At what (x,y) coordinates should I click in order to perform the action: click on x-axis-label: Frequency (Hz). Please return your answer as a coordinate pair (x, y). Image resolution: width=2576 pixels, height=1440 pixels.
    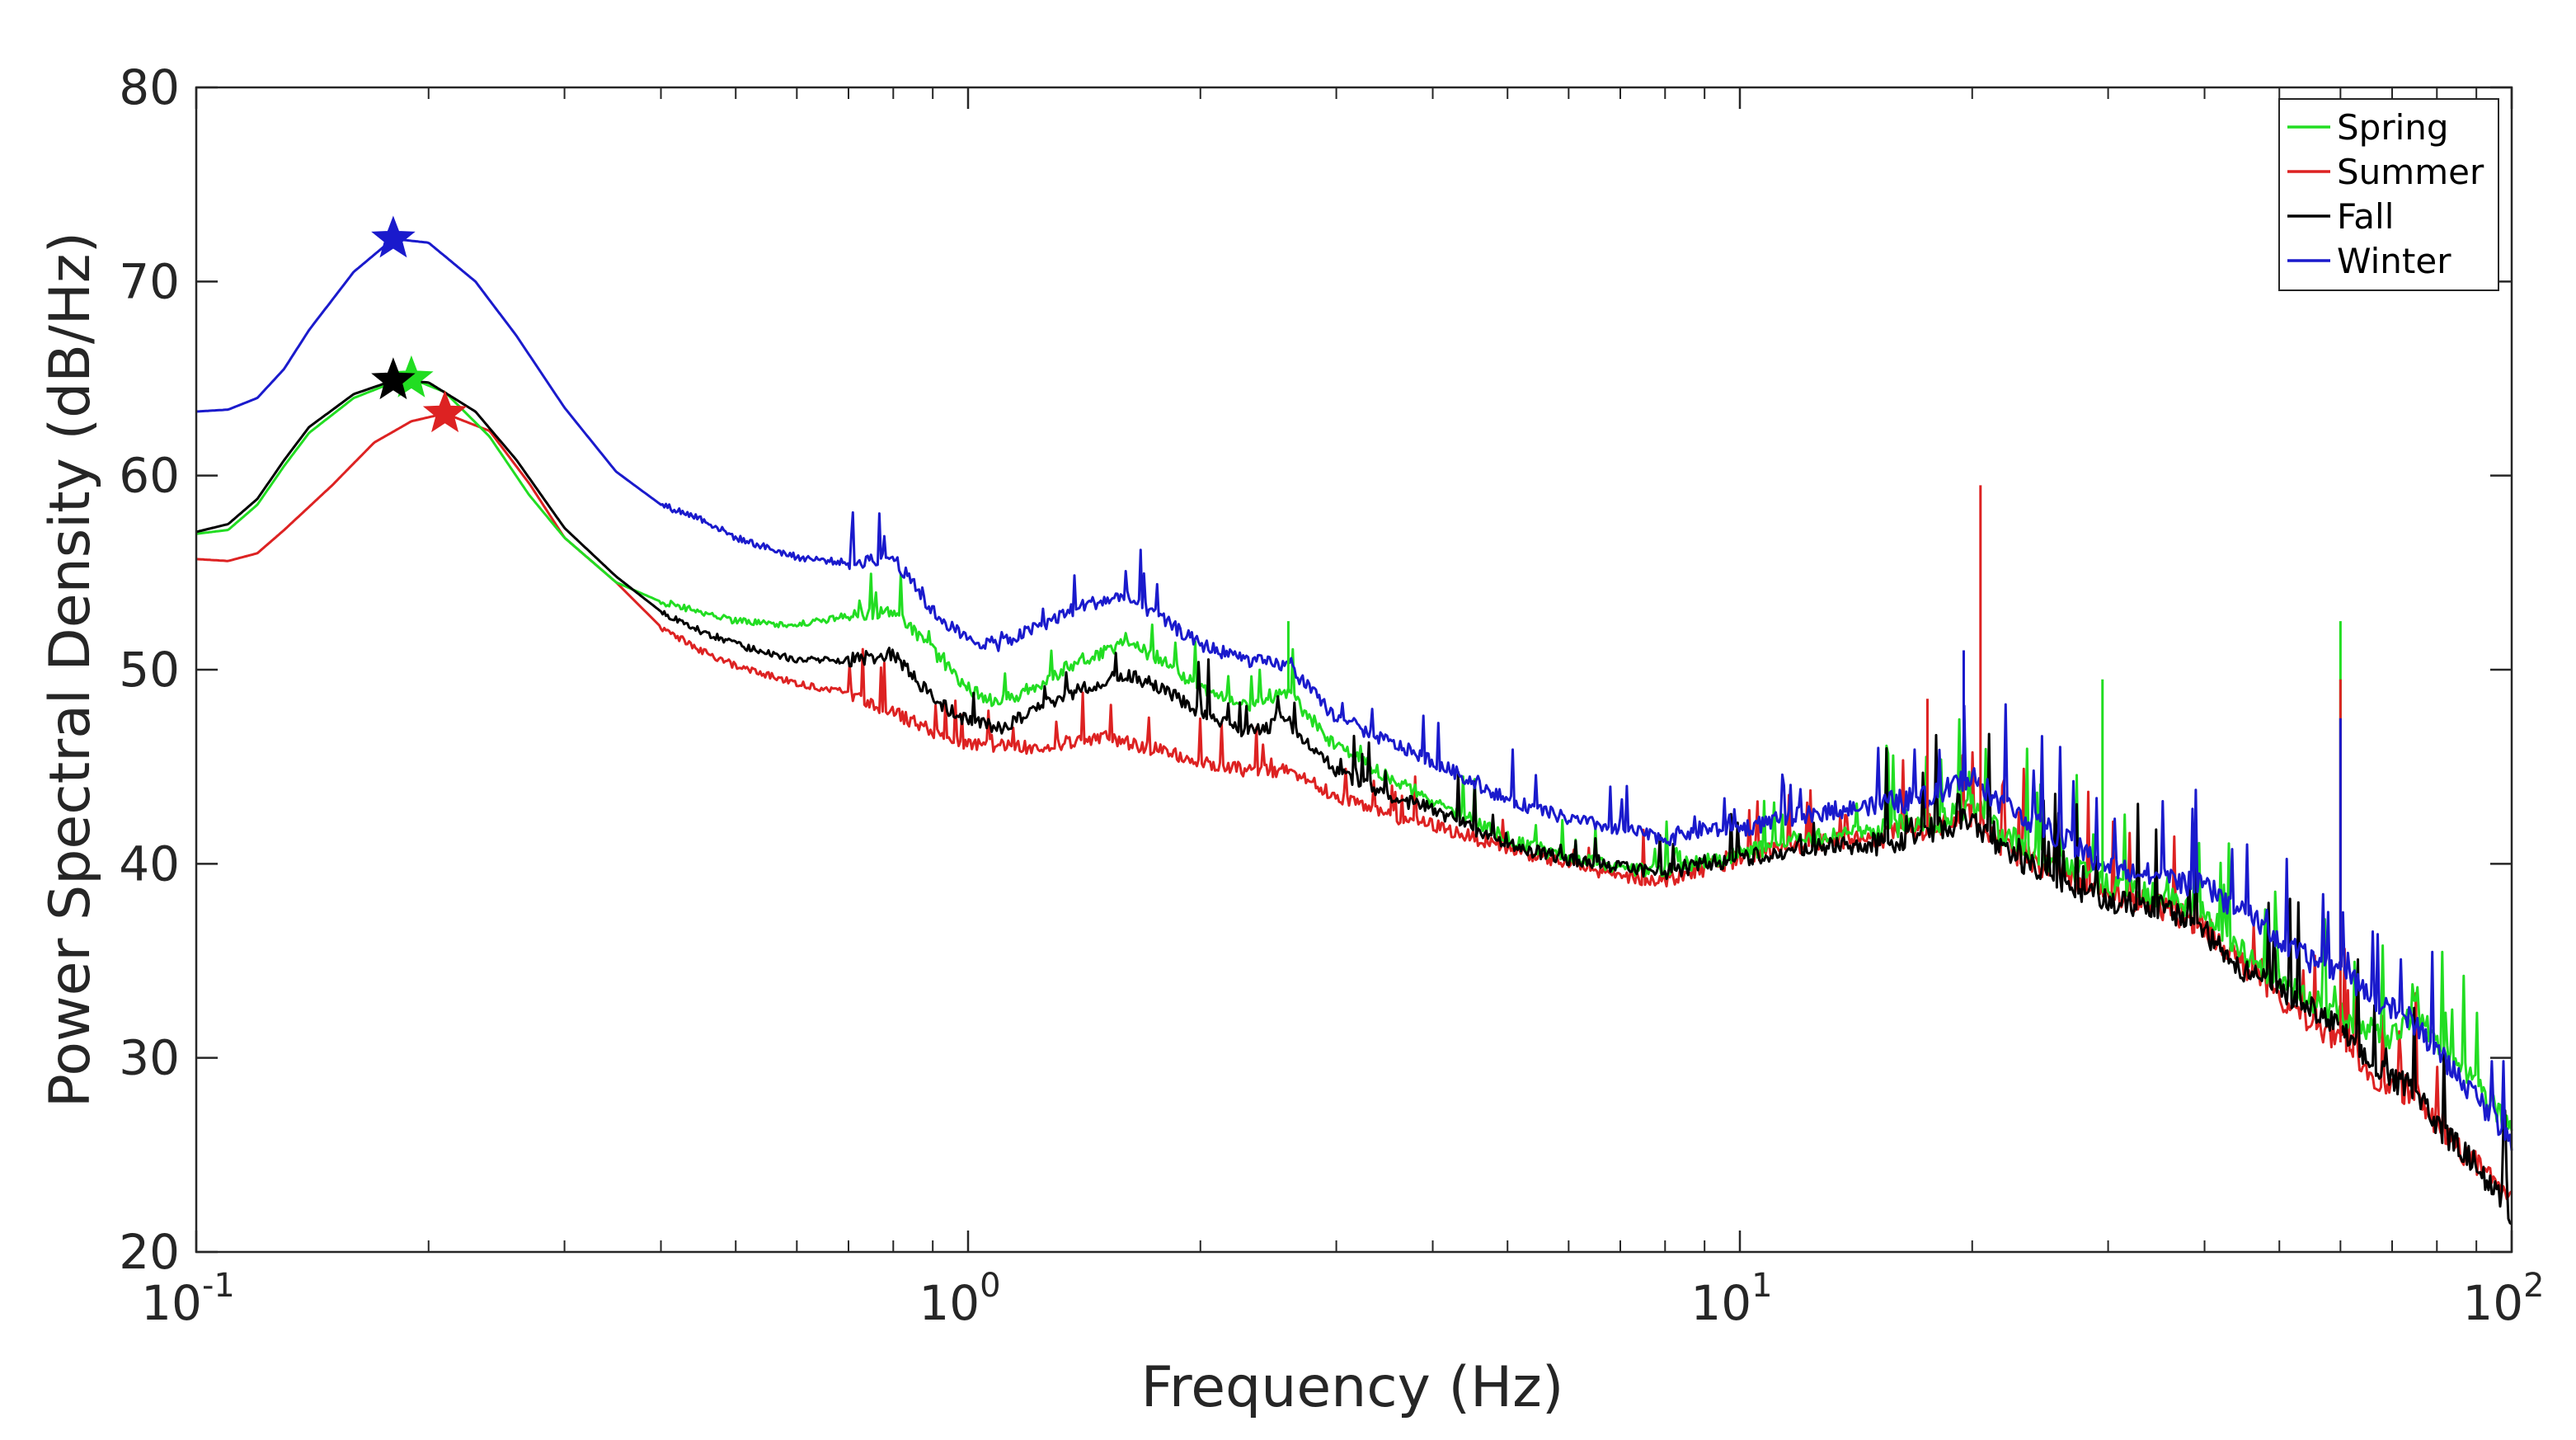
    Looking at the image, I should click on (1352, 1387).